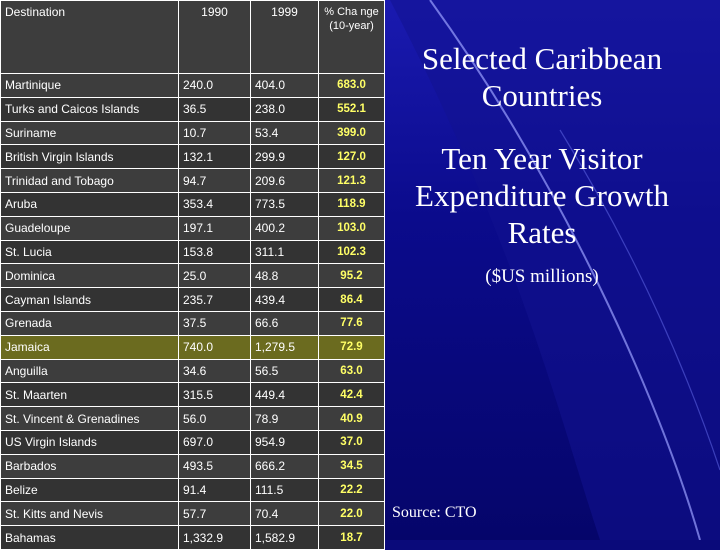 The width and height of the screenshot is (720, 550). What do you see at coordinates (89, 37) in the screenshot?
I see `header-destination: Destination` at bounding box center [89, 37].